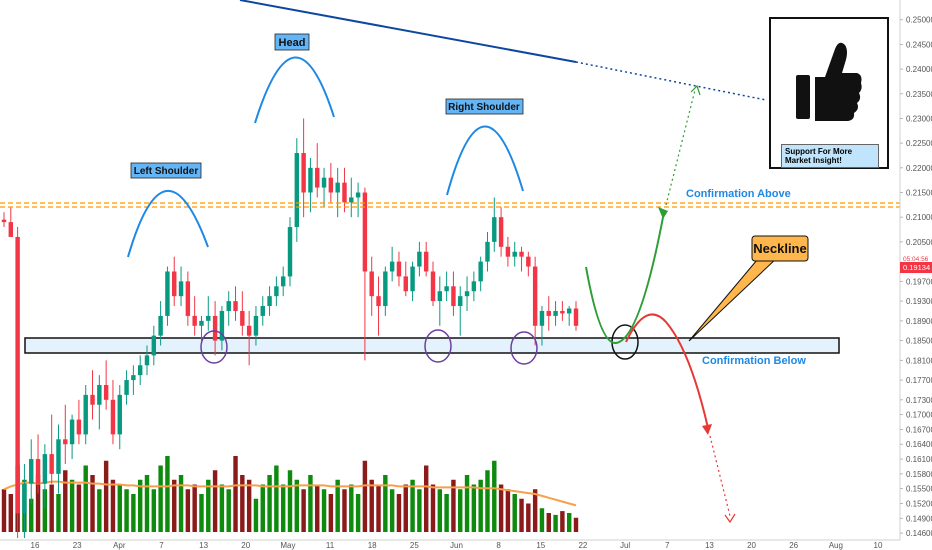 The image size is (932, 550). I want to click on x-tick-label: 18, so click(372, 545).